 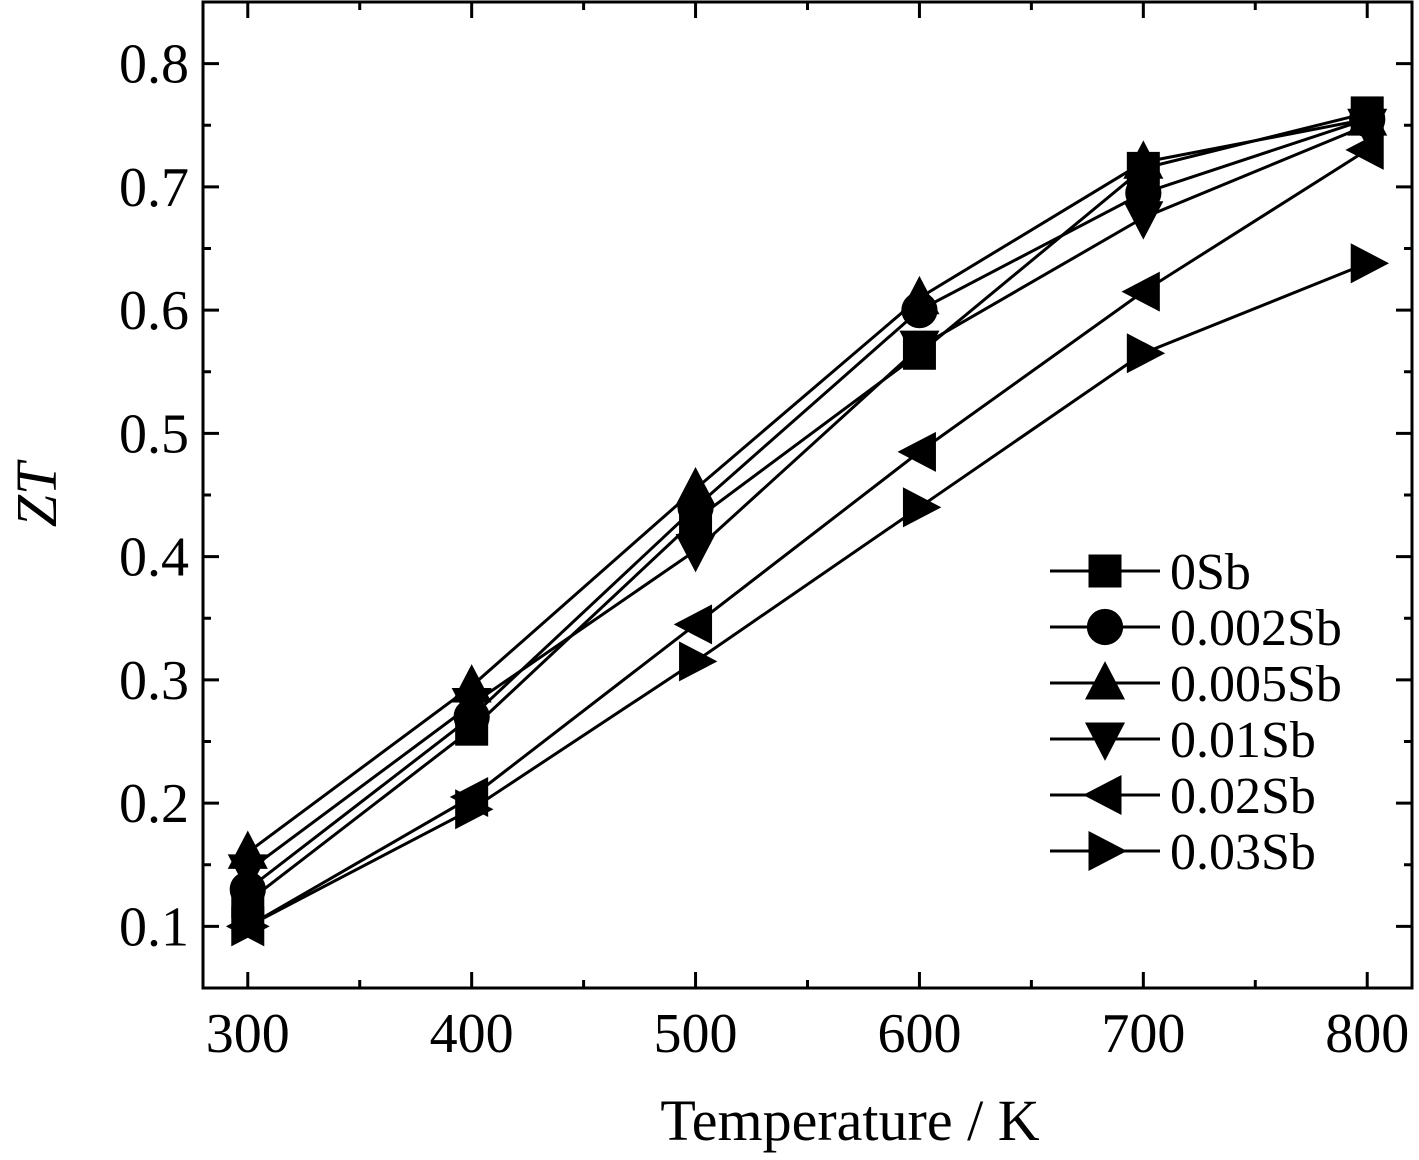 What do you see at coordinates (248, 1034) in the screenshot?
I see `x-tick-label: 300` at bounding box center [248, 1034].